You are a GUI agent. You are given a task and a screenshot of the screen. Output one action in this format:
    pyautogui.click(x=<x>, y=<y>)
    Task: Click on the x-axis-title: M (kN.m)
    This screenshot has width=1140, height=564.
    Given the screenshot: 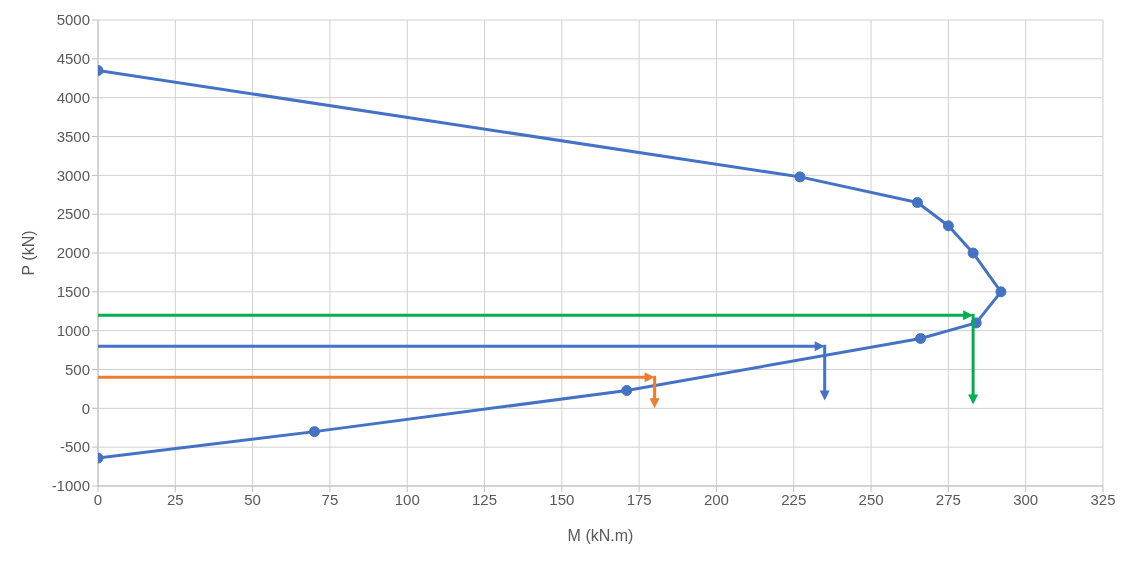 What is the action you would take?
    pyautogui.click(x=600, y=535)
    